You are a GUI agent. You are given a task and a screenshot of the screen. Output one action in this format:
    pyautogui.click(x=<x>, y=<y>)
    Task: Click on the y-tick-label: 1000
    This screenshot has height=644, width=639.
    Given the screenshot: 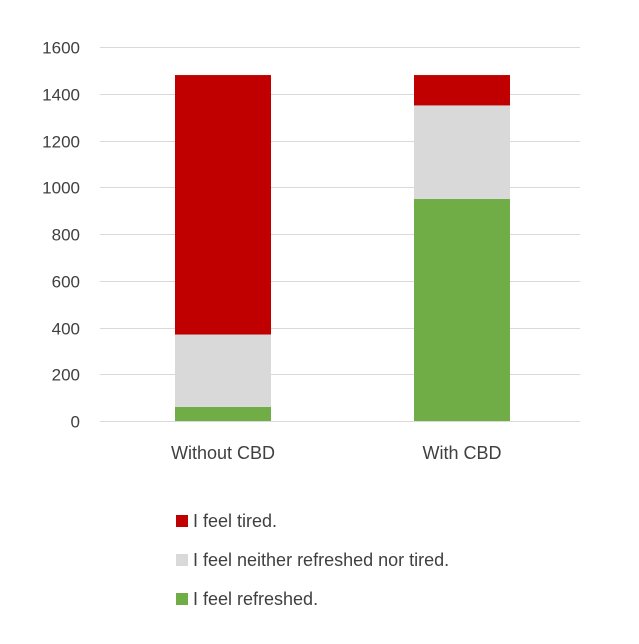 What is the action you would take?
    pyautogui.click(x=61, y=188)
    